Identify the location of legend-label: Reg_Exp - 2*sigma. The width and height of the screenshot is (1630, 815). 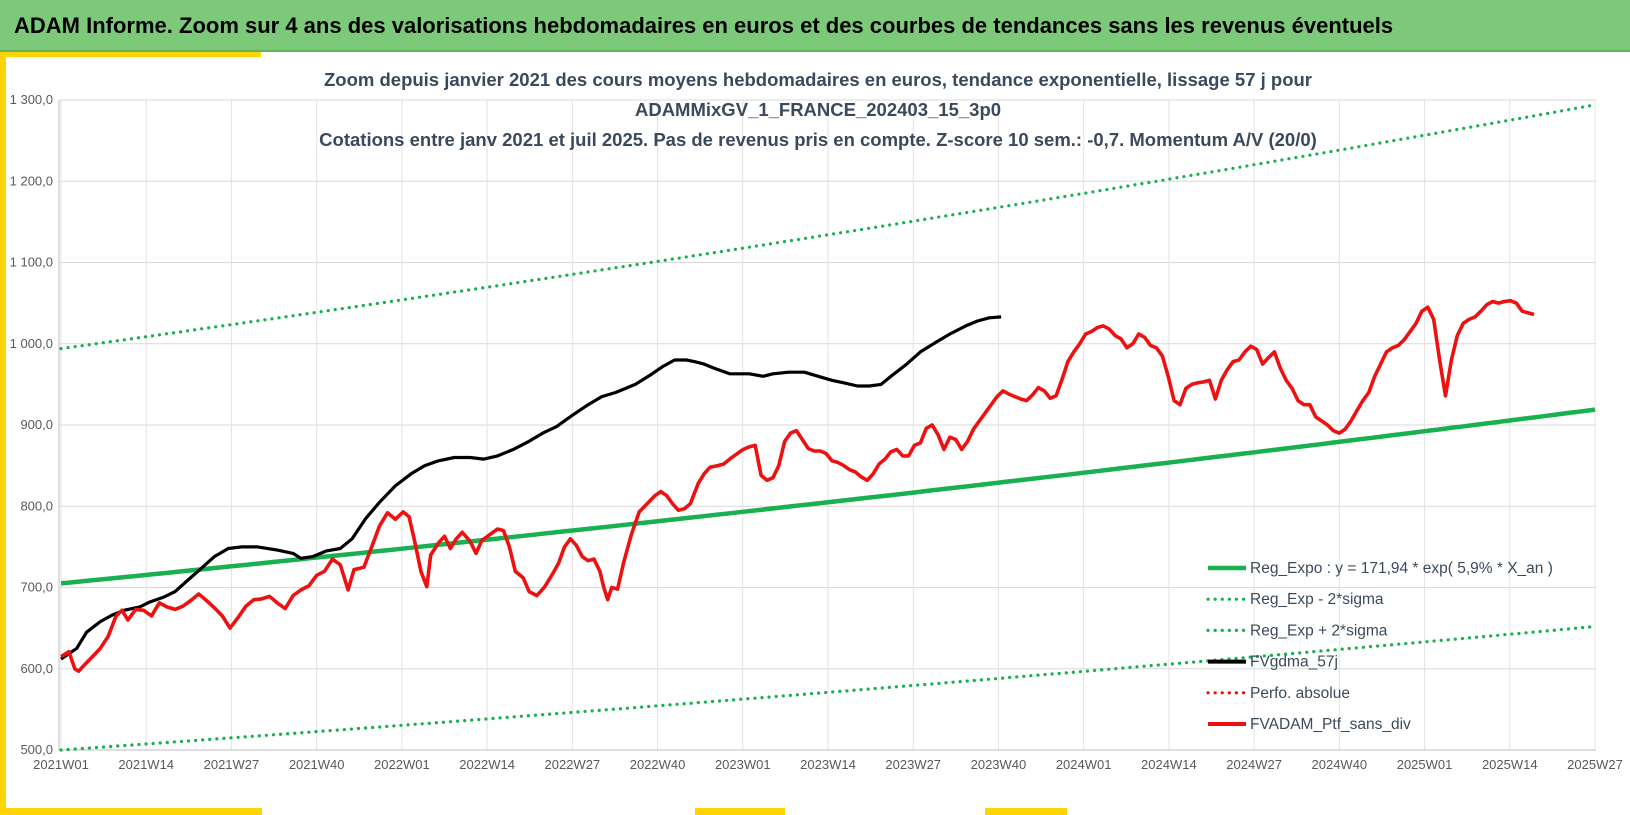
(1317, 599).